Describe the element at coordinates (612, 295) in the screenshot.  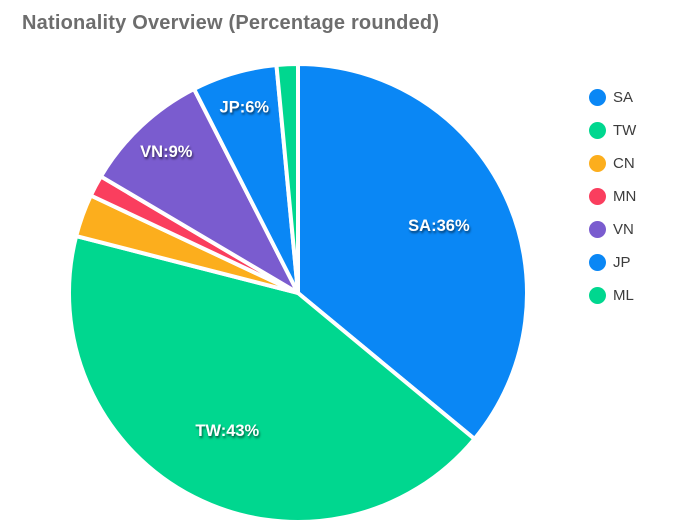
I see `legend-item-ml: ML` at that location.